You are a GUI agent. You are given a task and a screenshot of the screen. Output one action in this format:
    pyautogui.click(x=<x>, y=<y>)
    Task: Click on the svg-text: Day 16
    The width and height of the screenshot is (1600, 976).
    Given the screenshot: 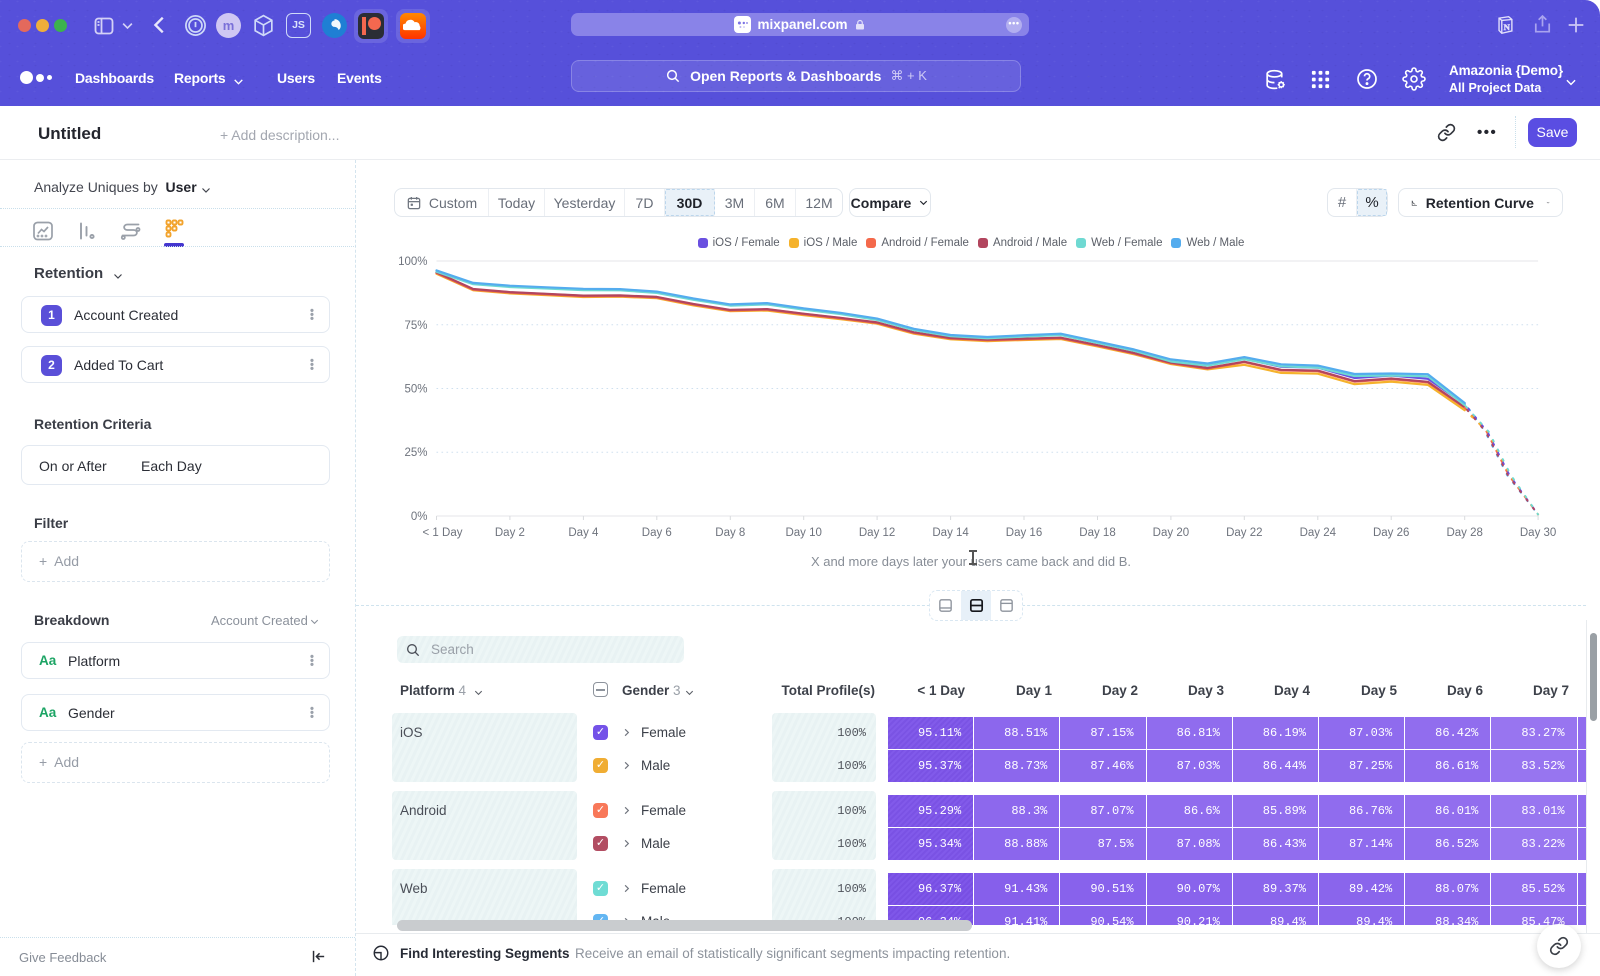 What is the action you would take?
    pyautogui.click(x=1024, y=533)
    